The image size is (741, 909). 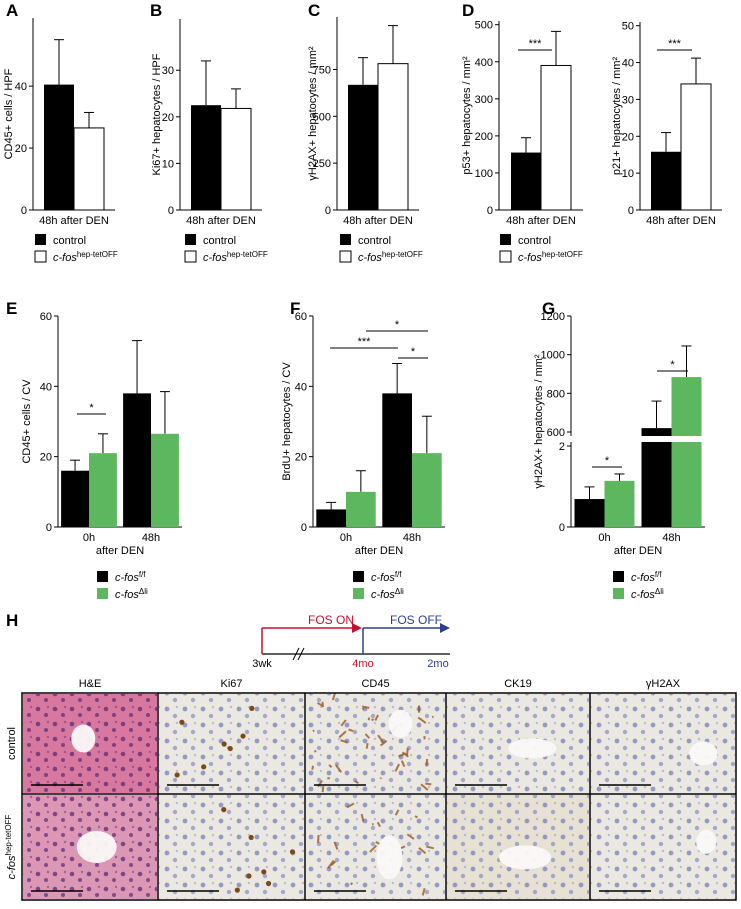 What do you see at coordinates (27, 421) in the screenshot?
I see `y-axis-label: CD45+ cells / CV` at bounding box center [27, 421].